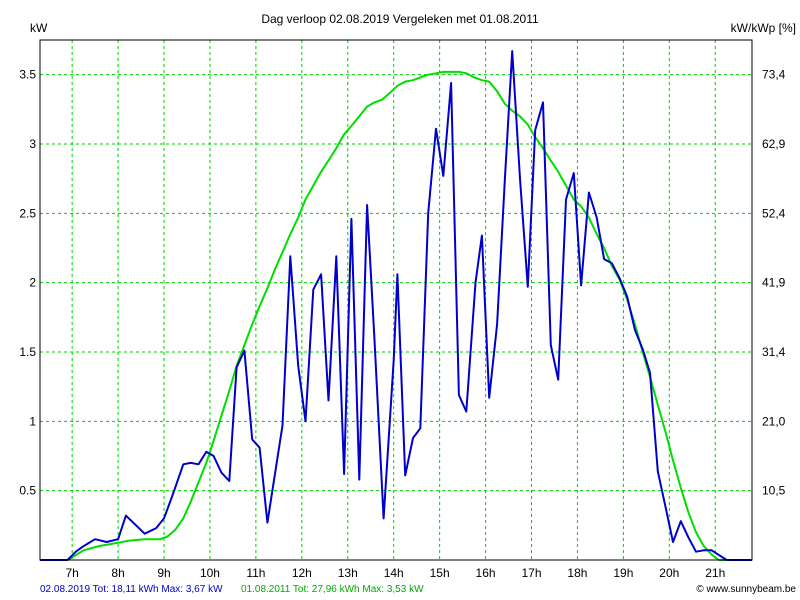  I want to click on x-tick-label: 11h, so click(255, 573).